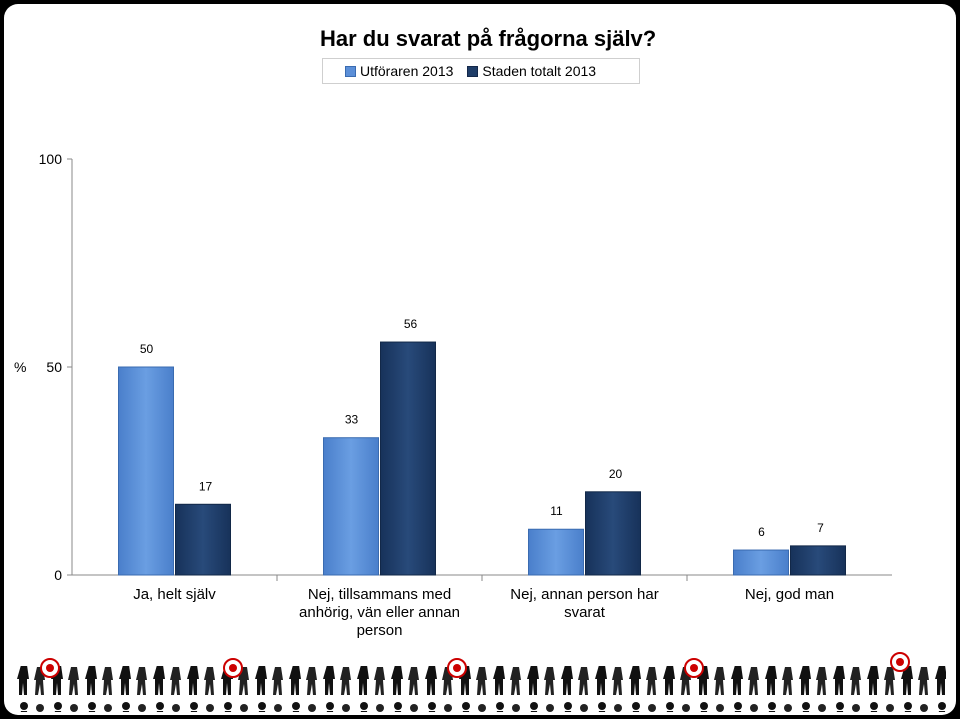  What do you see at coordinates (585, 612) in the screenshot?
I see `x-category-label: svarat` at bounding box center [585, 612].